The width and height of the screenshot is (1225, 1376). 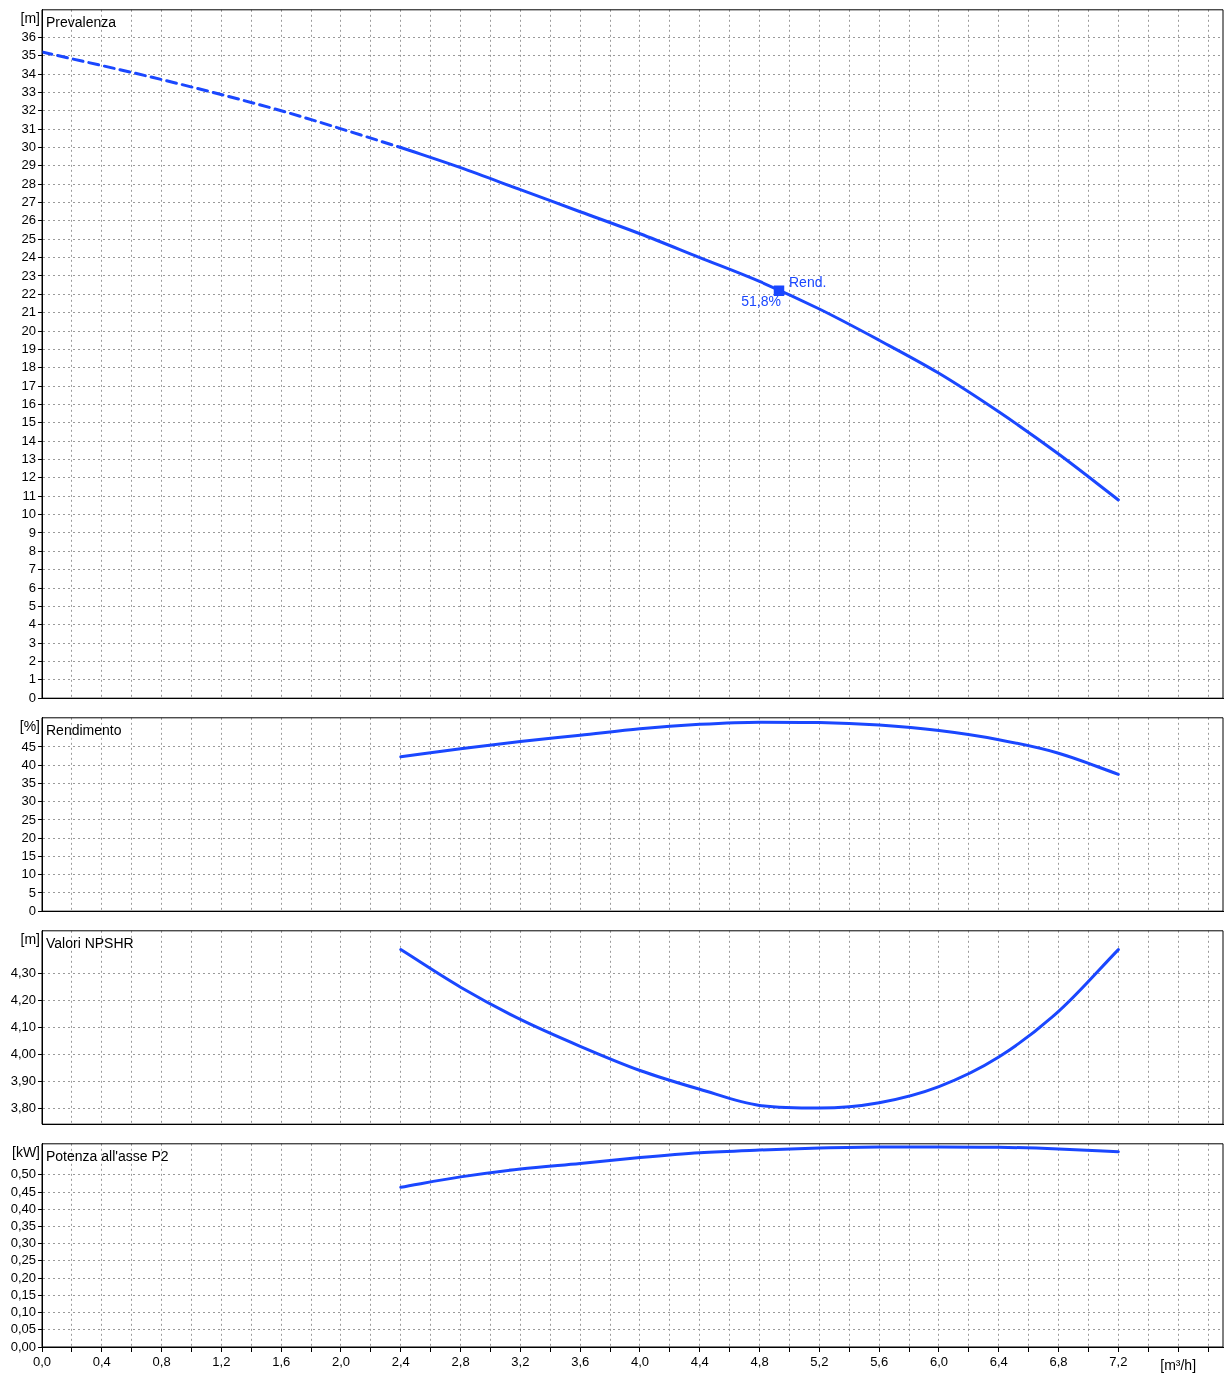 I want to click on y-tick-label: 7, so click(x=32, y=569).